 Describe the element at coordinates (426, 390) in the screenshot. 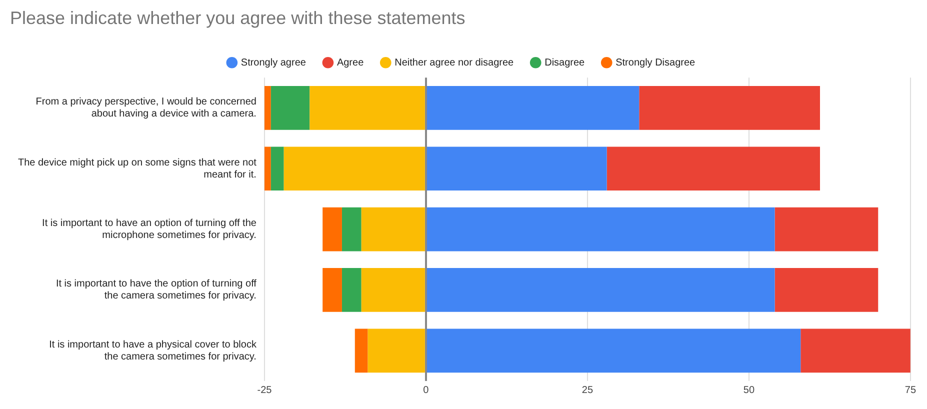

I see `x-tick-label: 0` at that location.